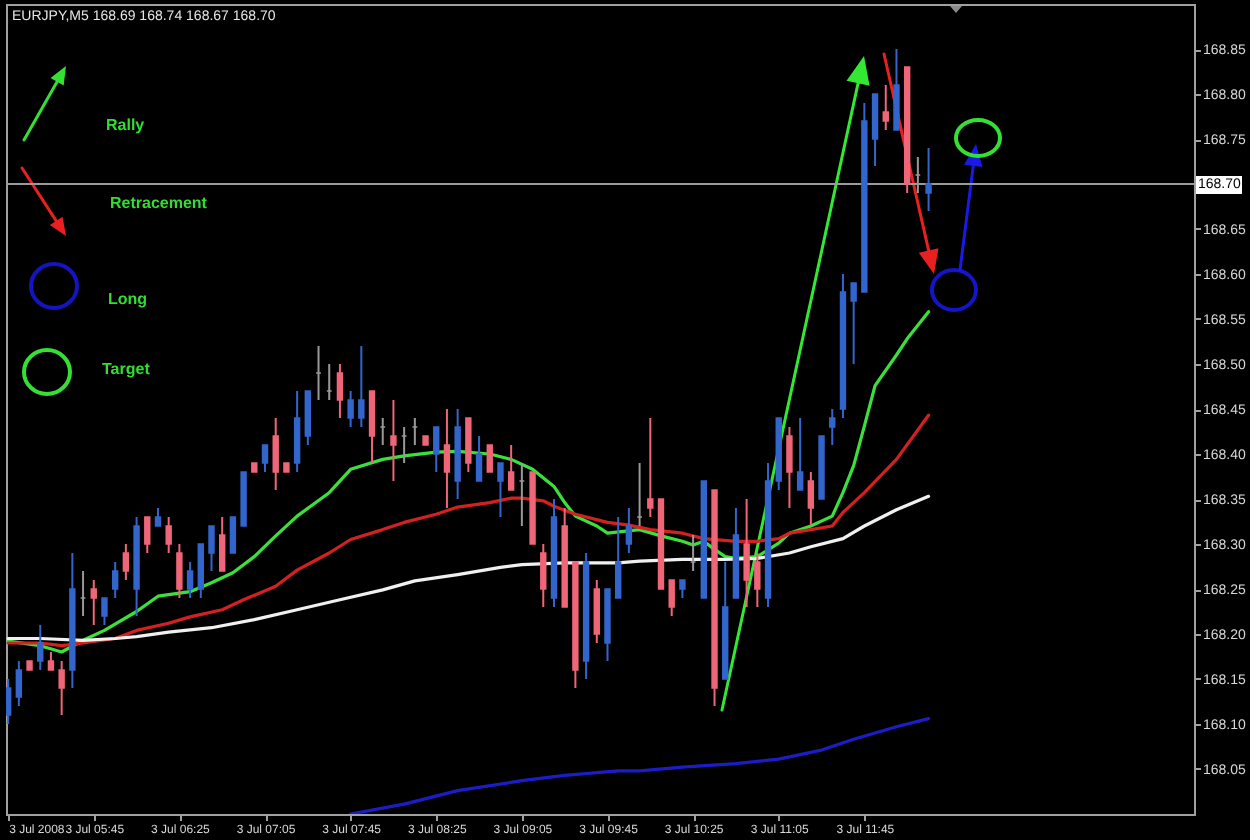  What do you see at coordinates (126, 369) in the screenshot?
I see `annotation: Target` at bounding box center [126, 369].